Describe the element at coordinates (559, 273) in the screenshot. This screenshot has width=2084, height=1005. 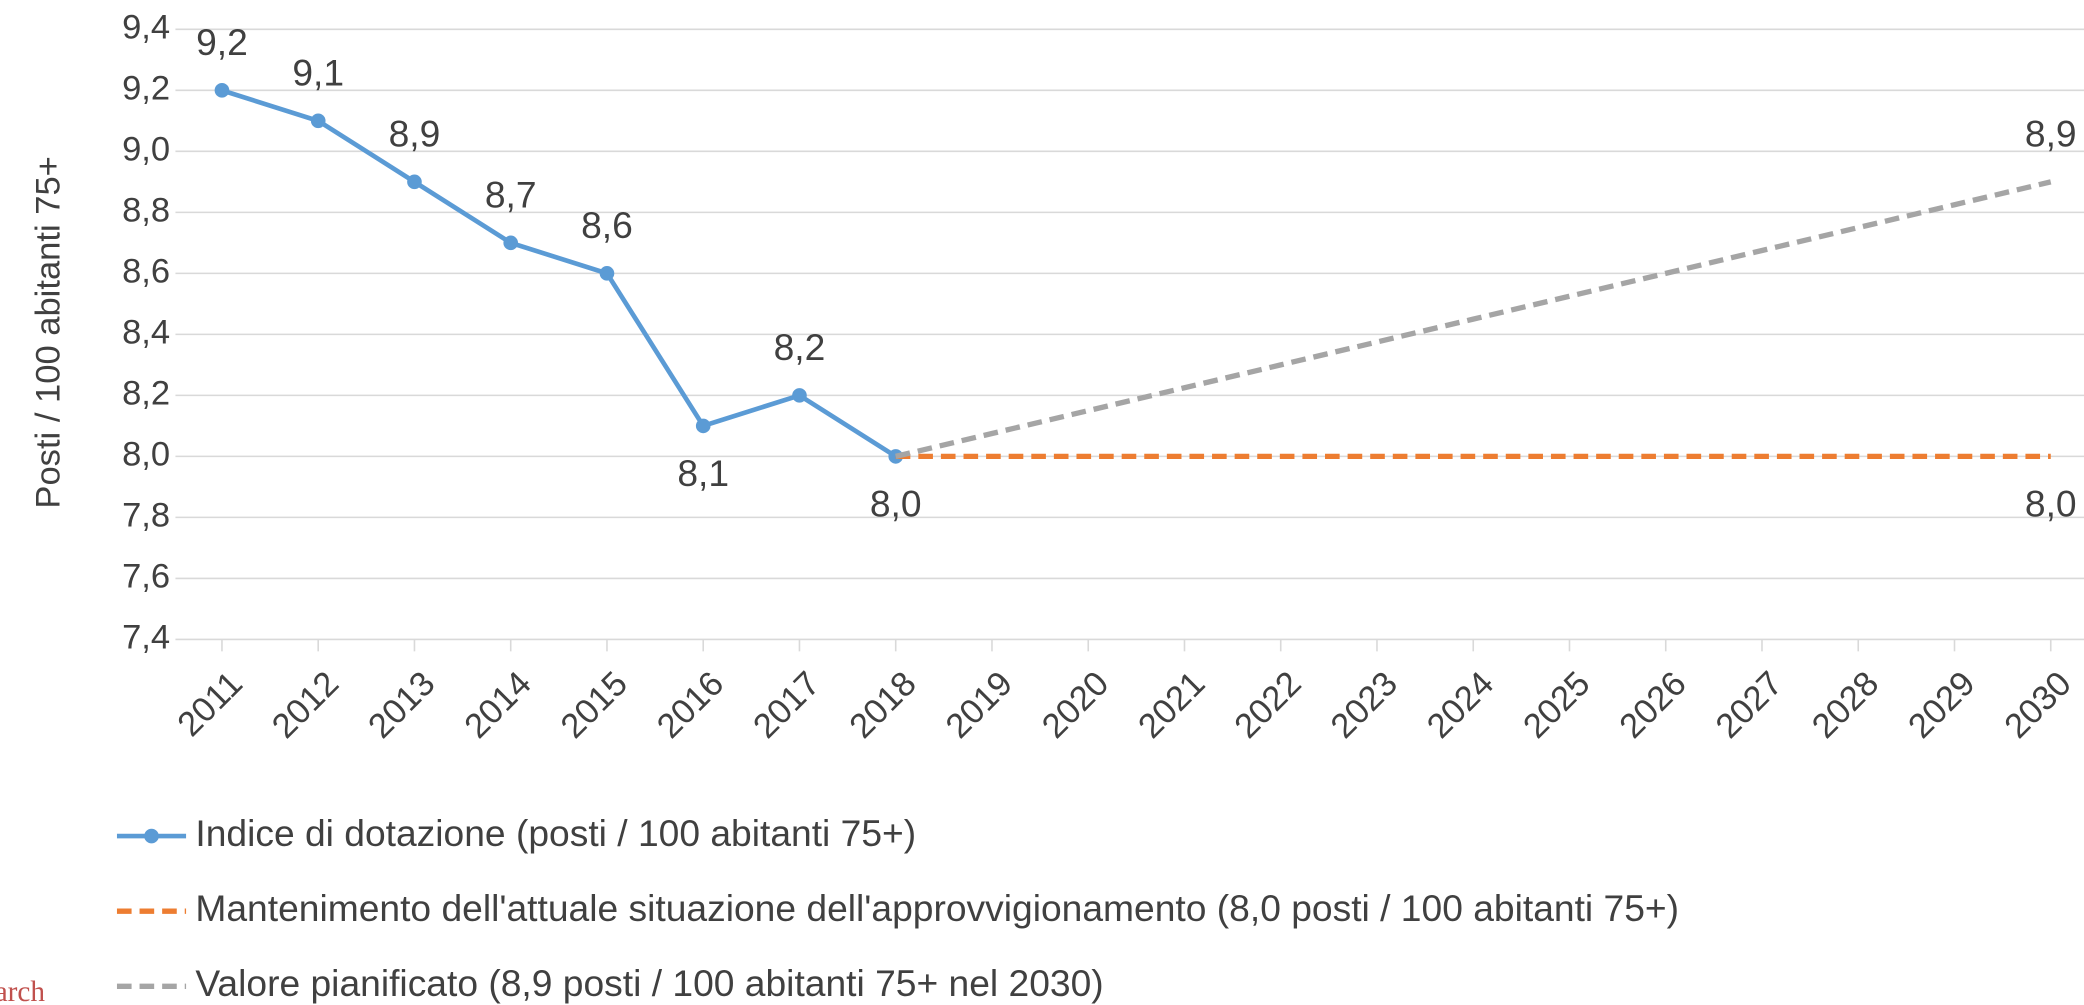
I see `series-line` at that location.